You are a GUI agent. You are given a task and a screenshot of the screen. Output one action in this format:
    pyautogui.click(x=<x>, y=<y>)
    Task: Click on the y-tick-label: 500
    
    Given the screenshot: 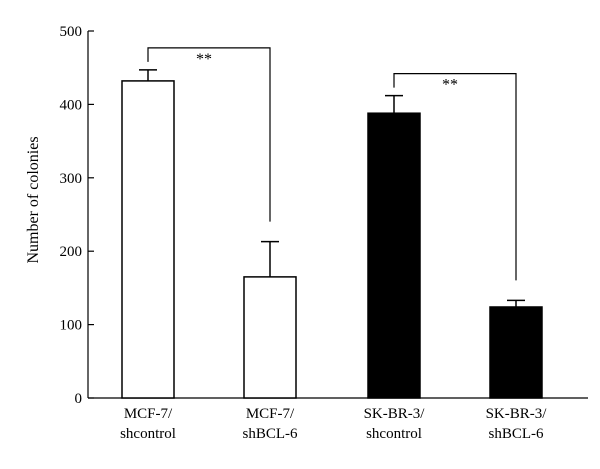 What is the action you would take?
    pyautogui.click(x=71, y=32)
    